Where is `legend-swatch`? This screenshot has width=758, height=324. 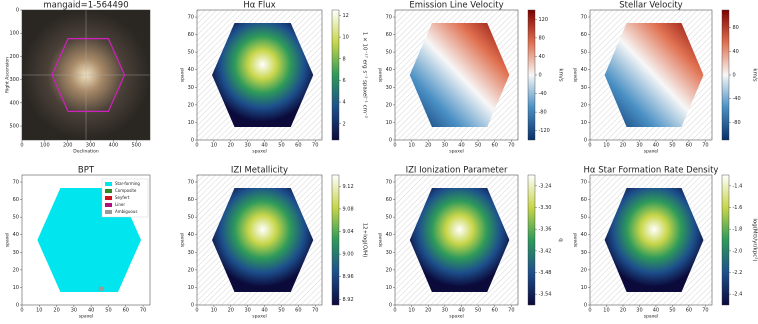 legend-swatch is located at coordinates (108, 191).